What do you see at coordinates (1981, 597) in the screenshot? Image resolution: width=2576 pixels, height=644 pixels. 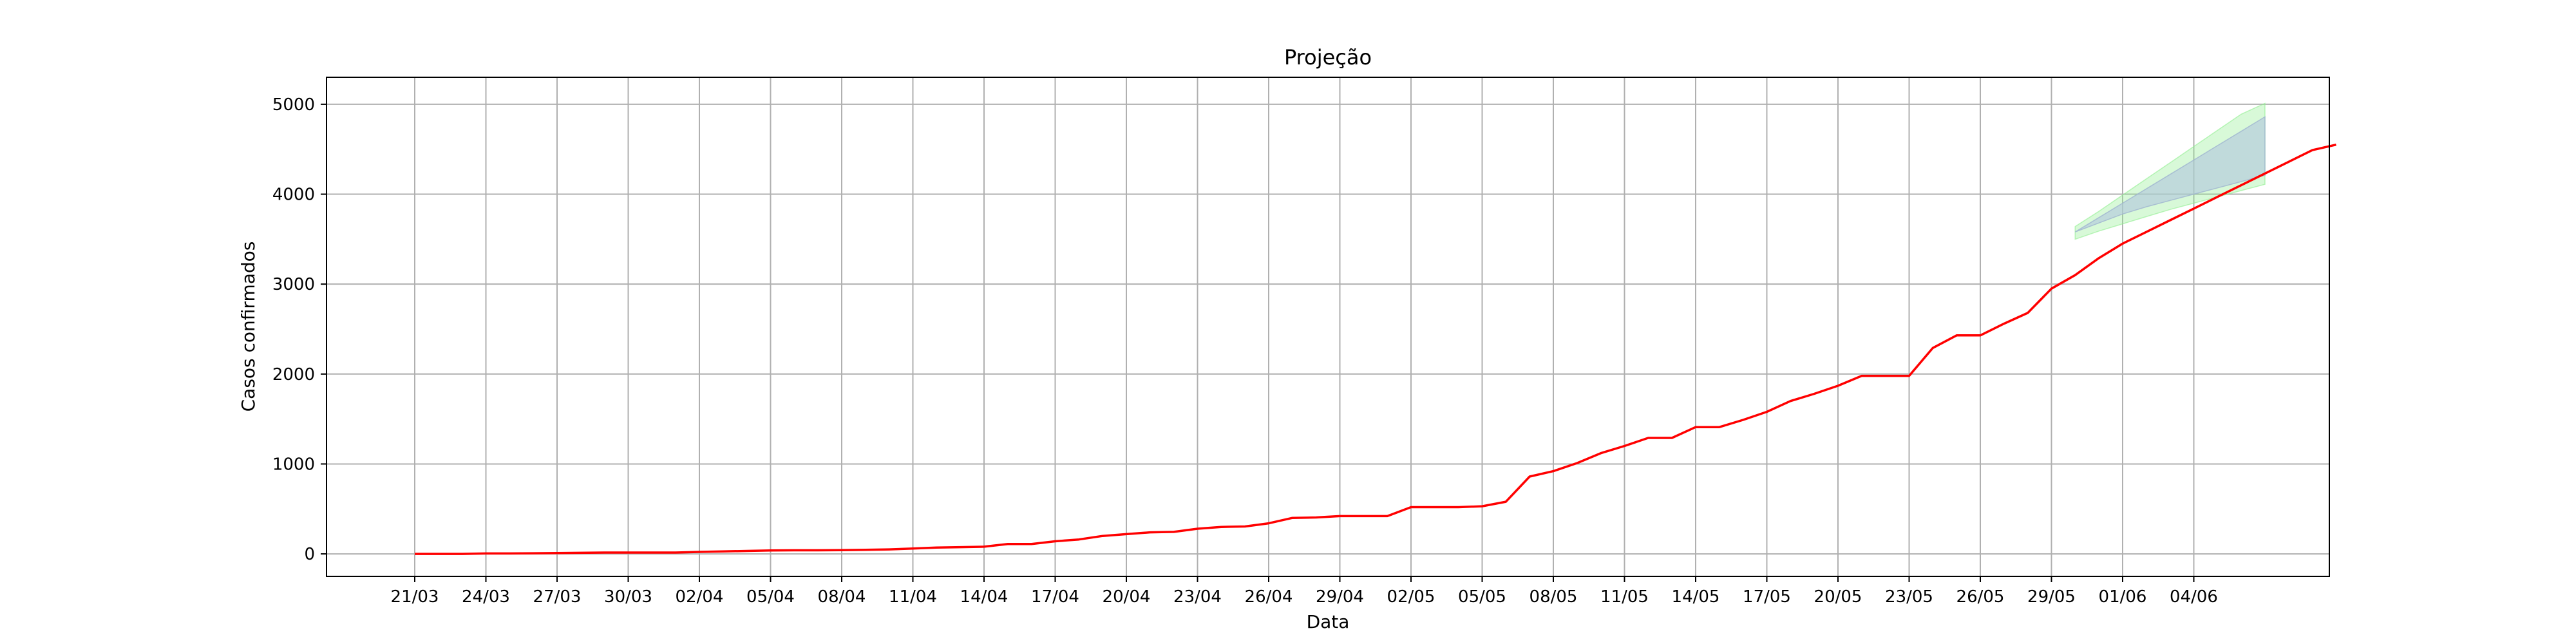 I see `x-tick-label: 26/05` at bounding box center [1981, 597].